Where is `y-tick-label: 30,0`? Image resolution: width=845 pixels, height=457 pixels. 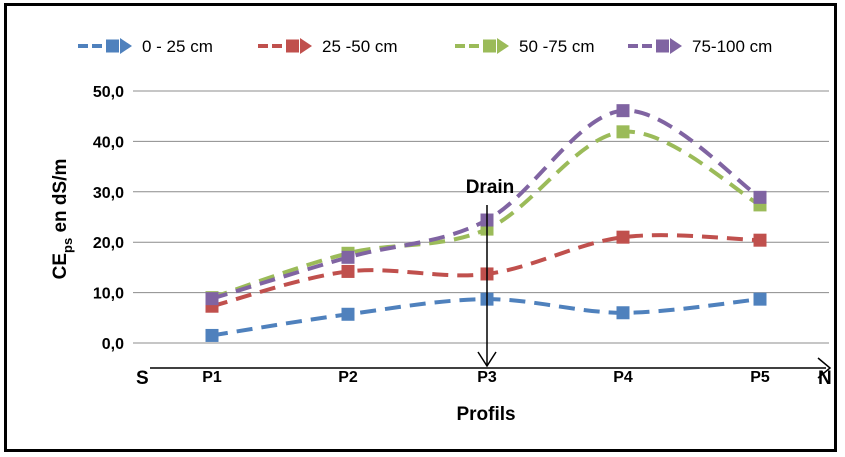 y-tick-label: 30,0 is located at coordinates (108, 193).